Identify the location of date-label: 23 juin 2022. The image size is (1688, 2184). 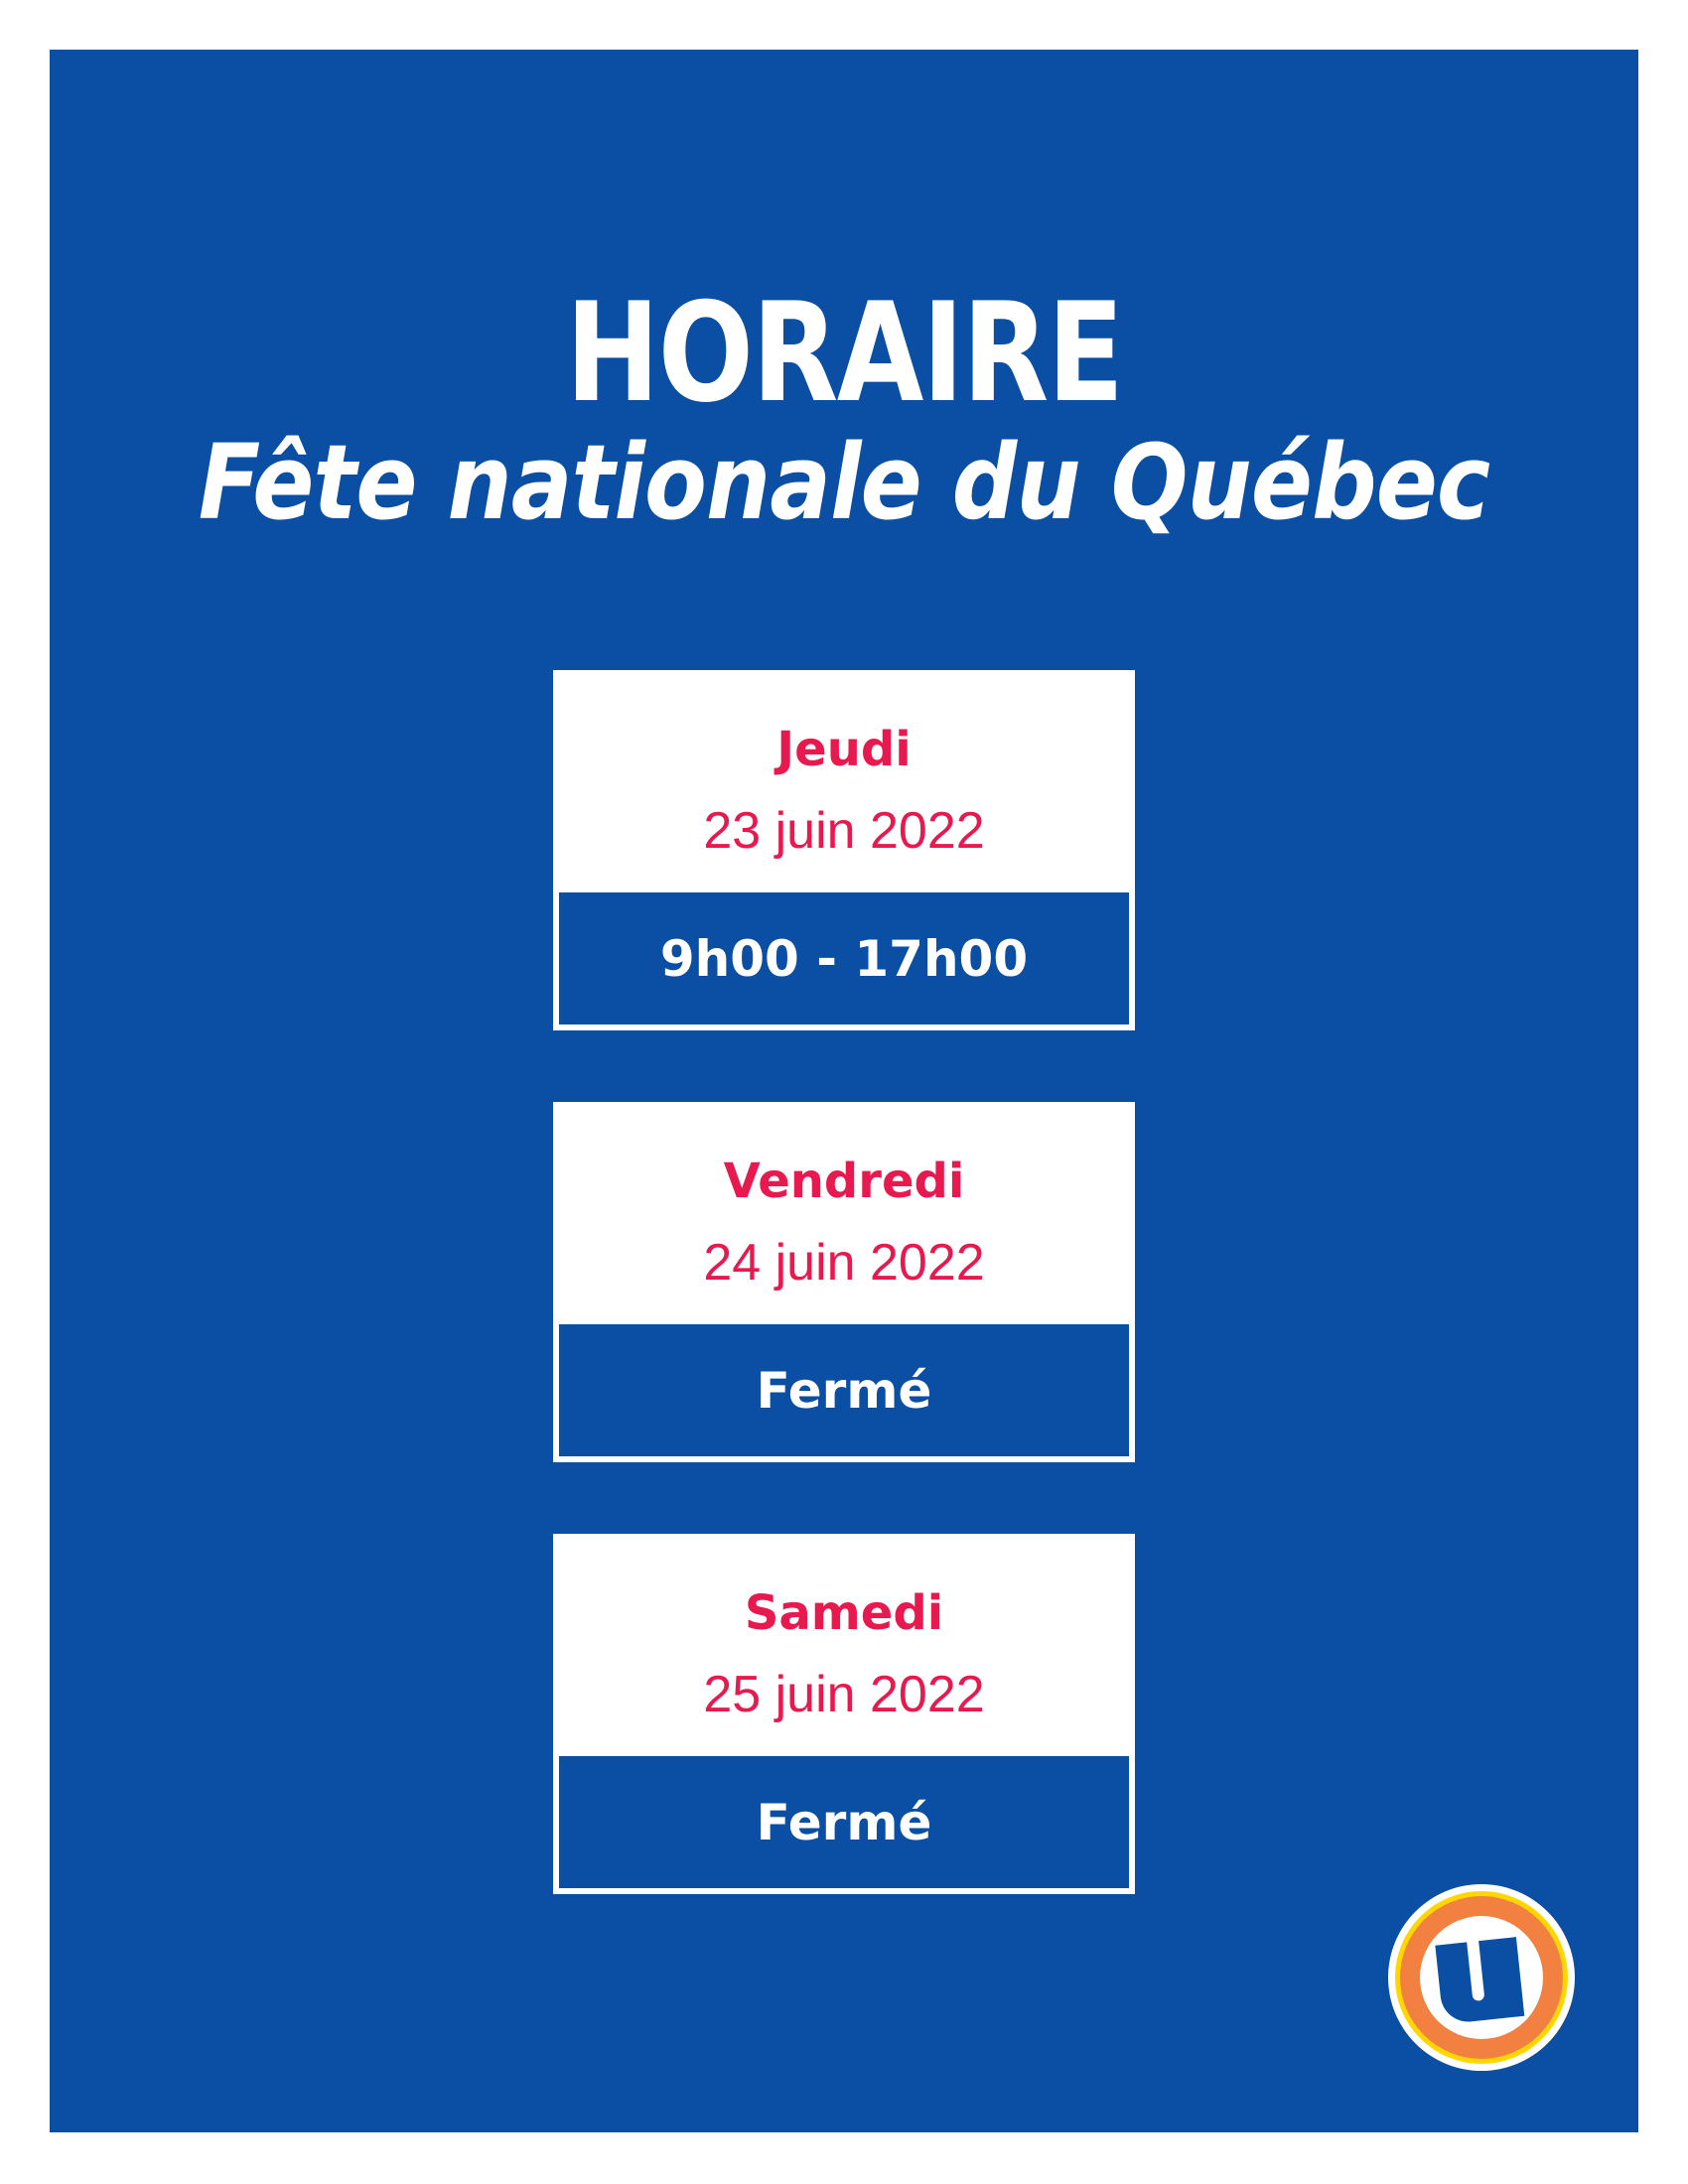
(844, 831).